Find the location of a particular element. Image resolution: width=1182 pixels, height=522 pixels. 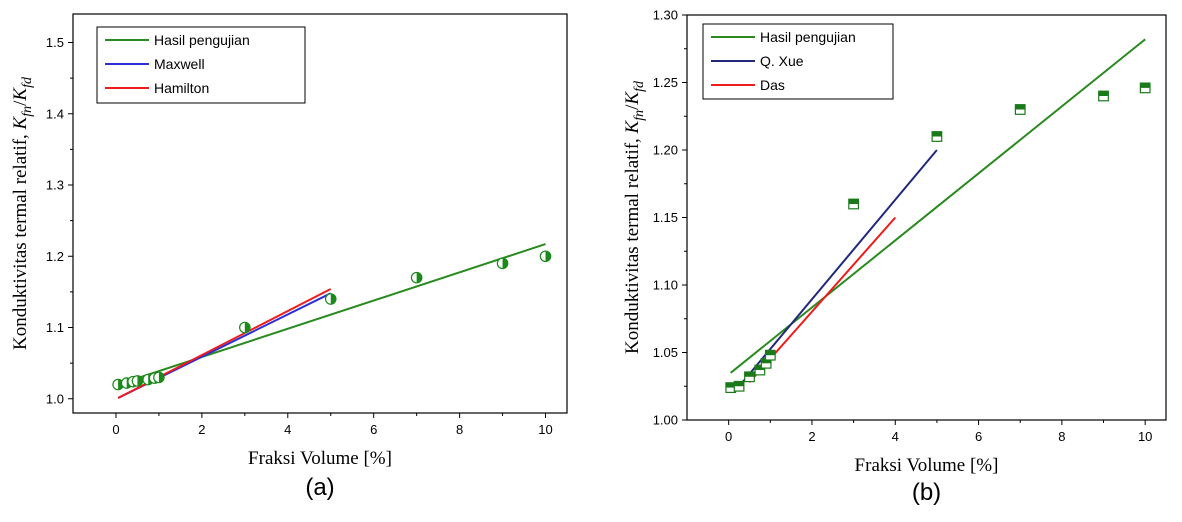

y-tick-label: 1.00 is located at coordinates (665, 420).